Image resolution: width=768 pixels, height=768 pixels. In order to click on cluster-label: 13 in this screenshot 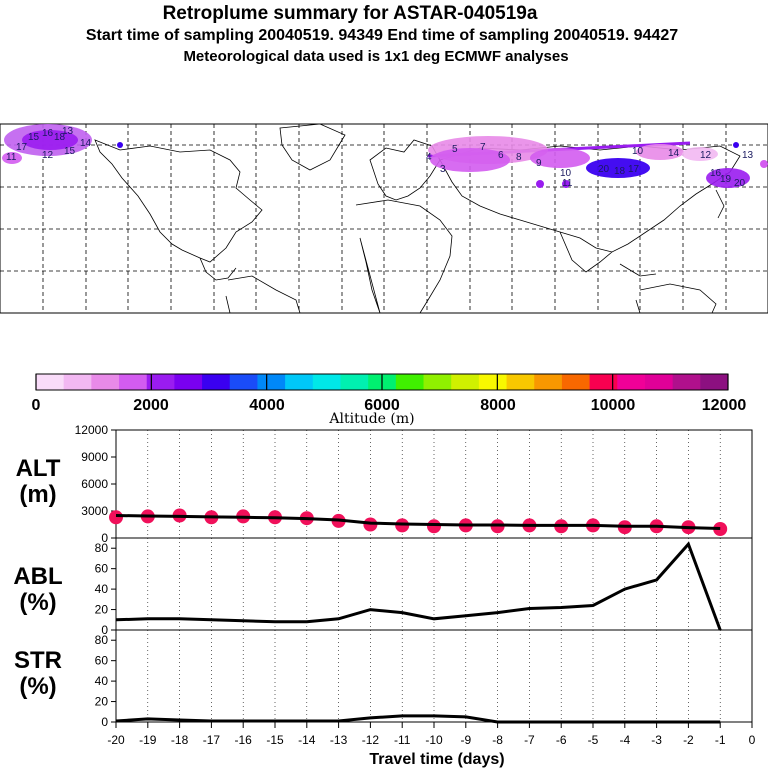, I will do `click(748, 155)`.